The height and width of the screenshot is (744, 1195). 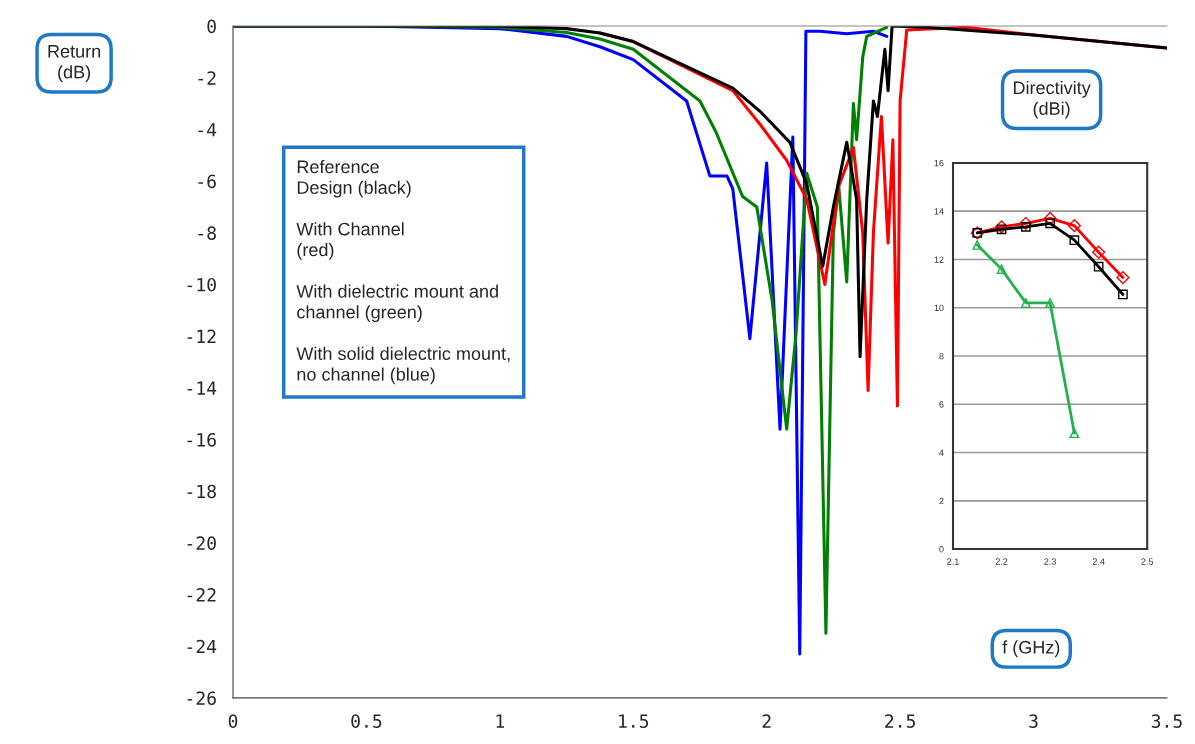 What do you see at coordinates (201, 595) in the screenshot?
I see `y-tick-label: -22` at bounding box center [201, 595].